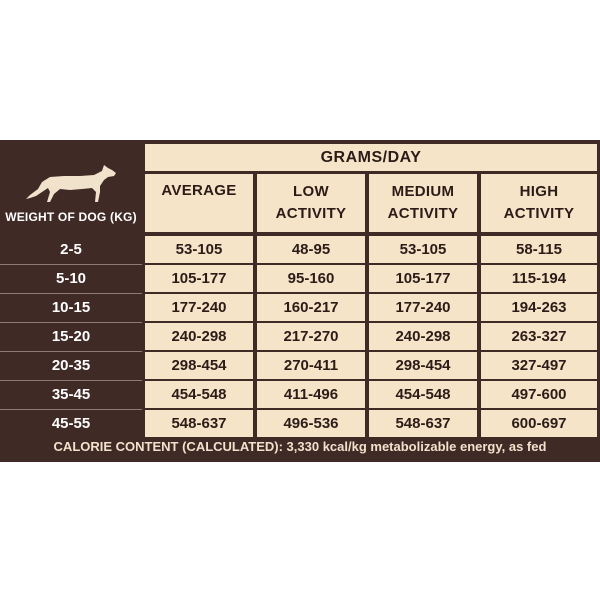 Image resolution: width=600 pixels, height=600 pixels. I want to click on row-weight: 45-55, so click(71, 423).